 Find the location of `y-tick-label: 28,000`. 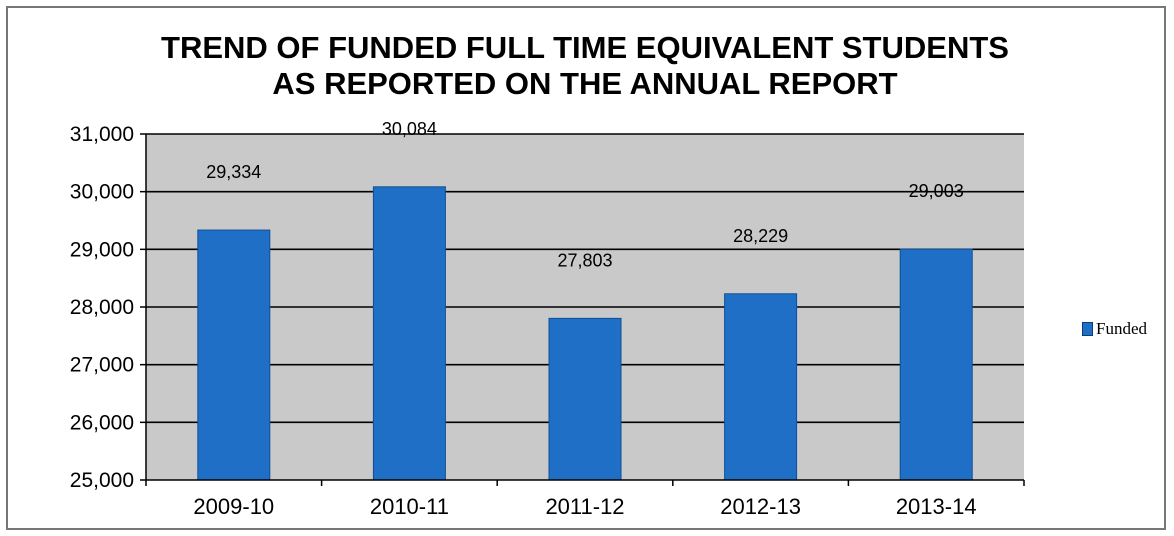

y-tick-label: 28,000 is located at coordinates (102, 307).